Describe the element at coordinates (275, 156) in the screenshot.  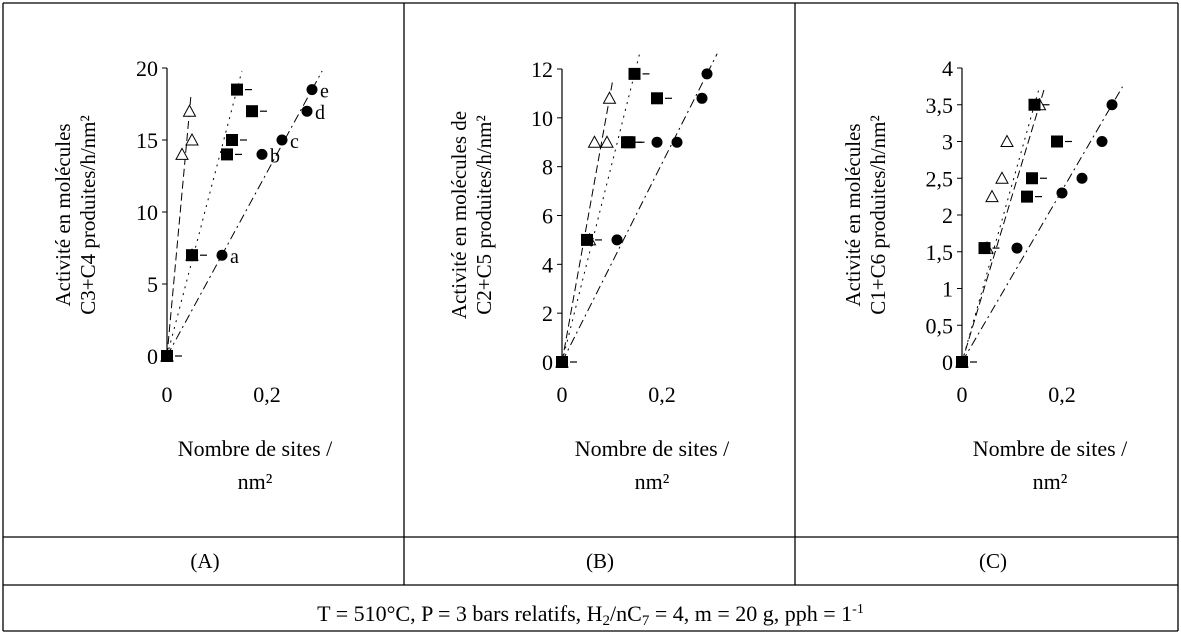
I see `point-annotation: b` at that location.